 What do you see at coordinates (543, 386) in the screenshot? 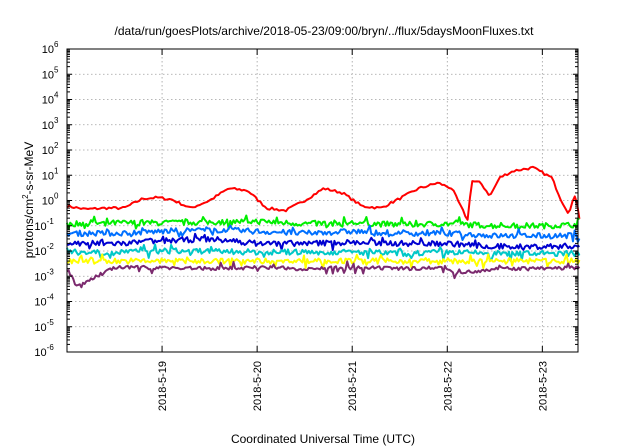
I see `x-tick-label: 2018-5-23` at bounding box center [543, 386].